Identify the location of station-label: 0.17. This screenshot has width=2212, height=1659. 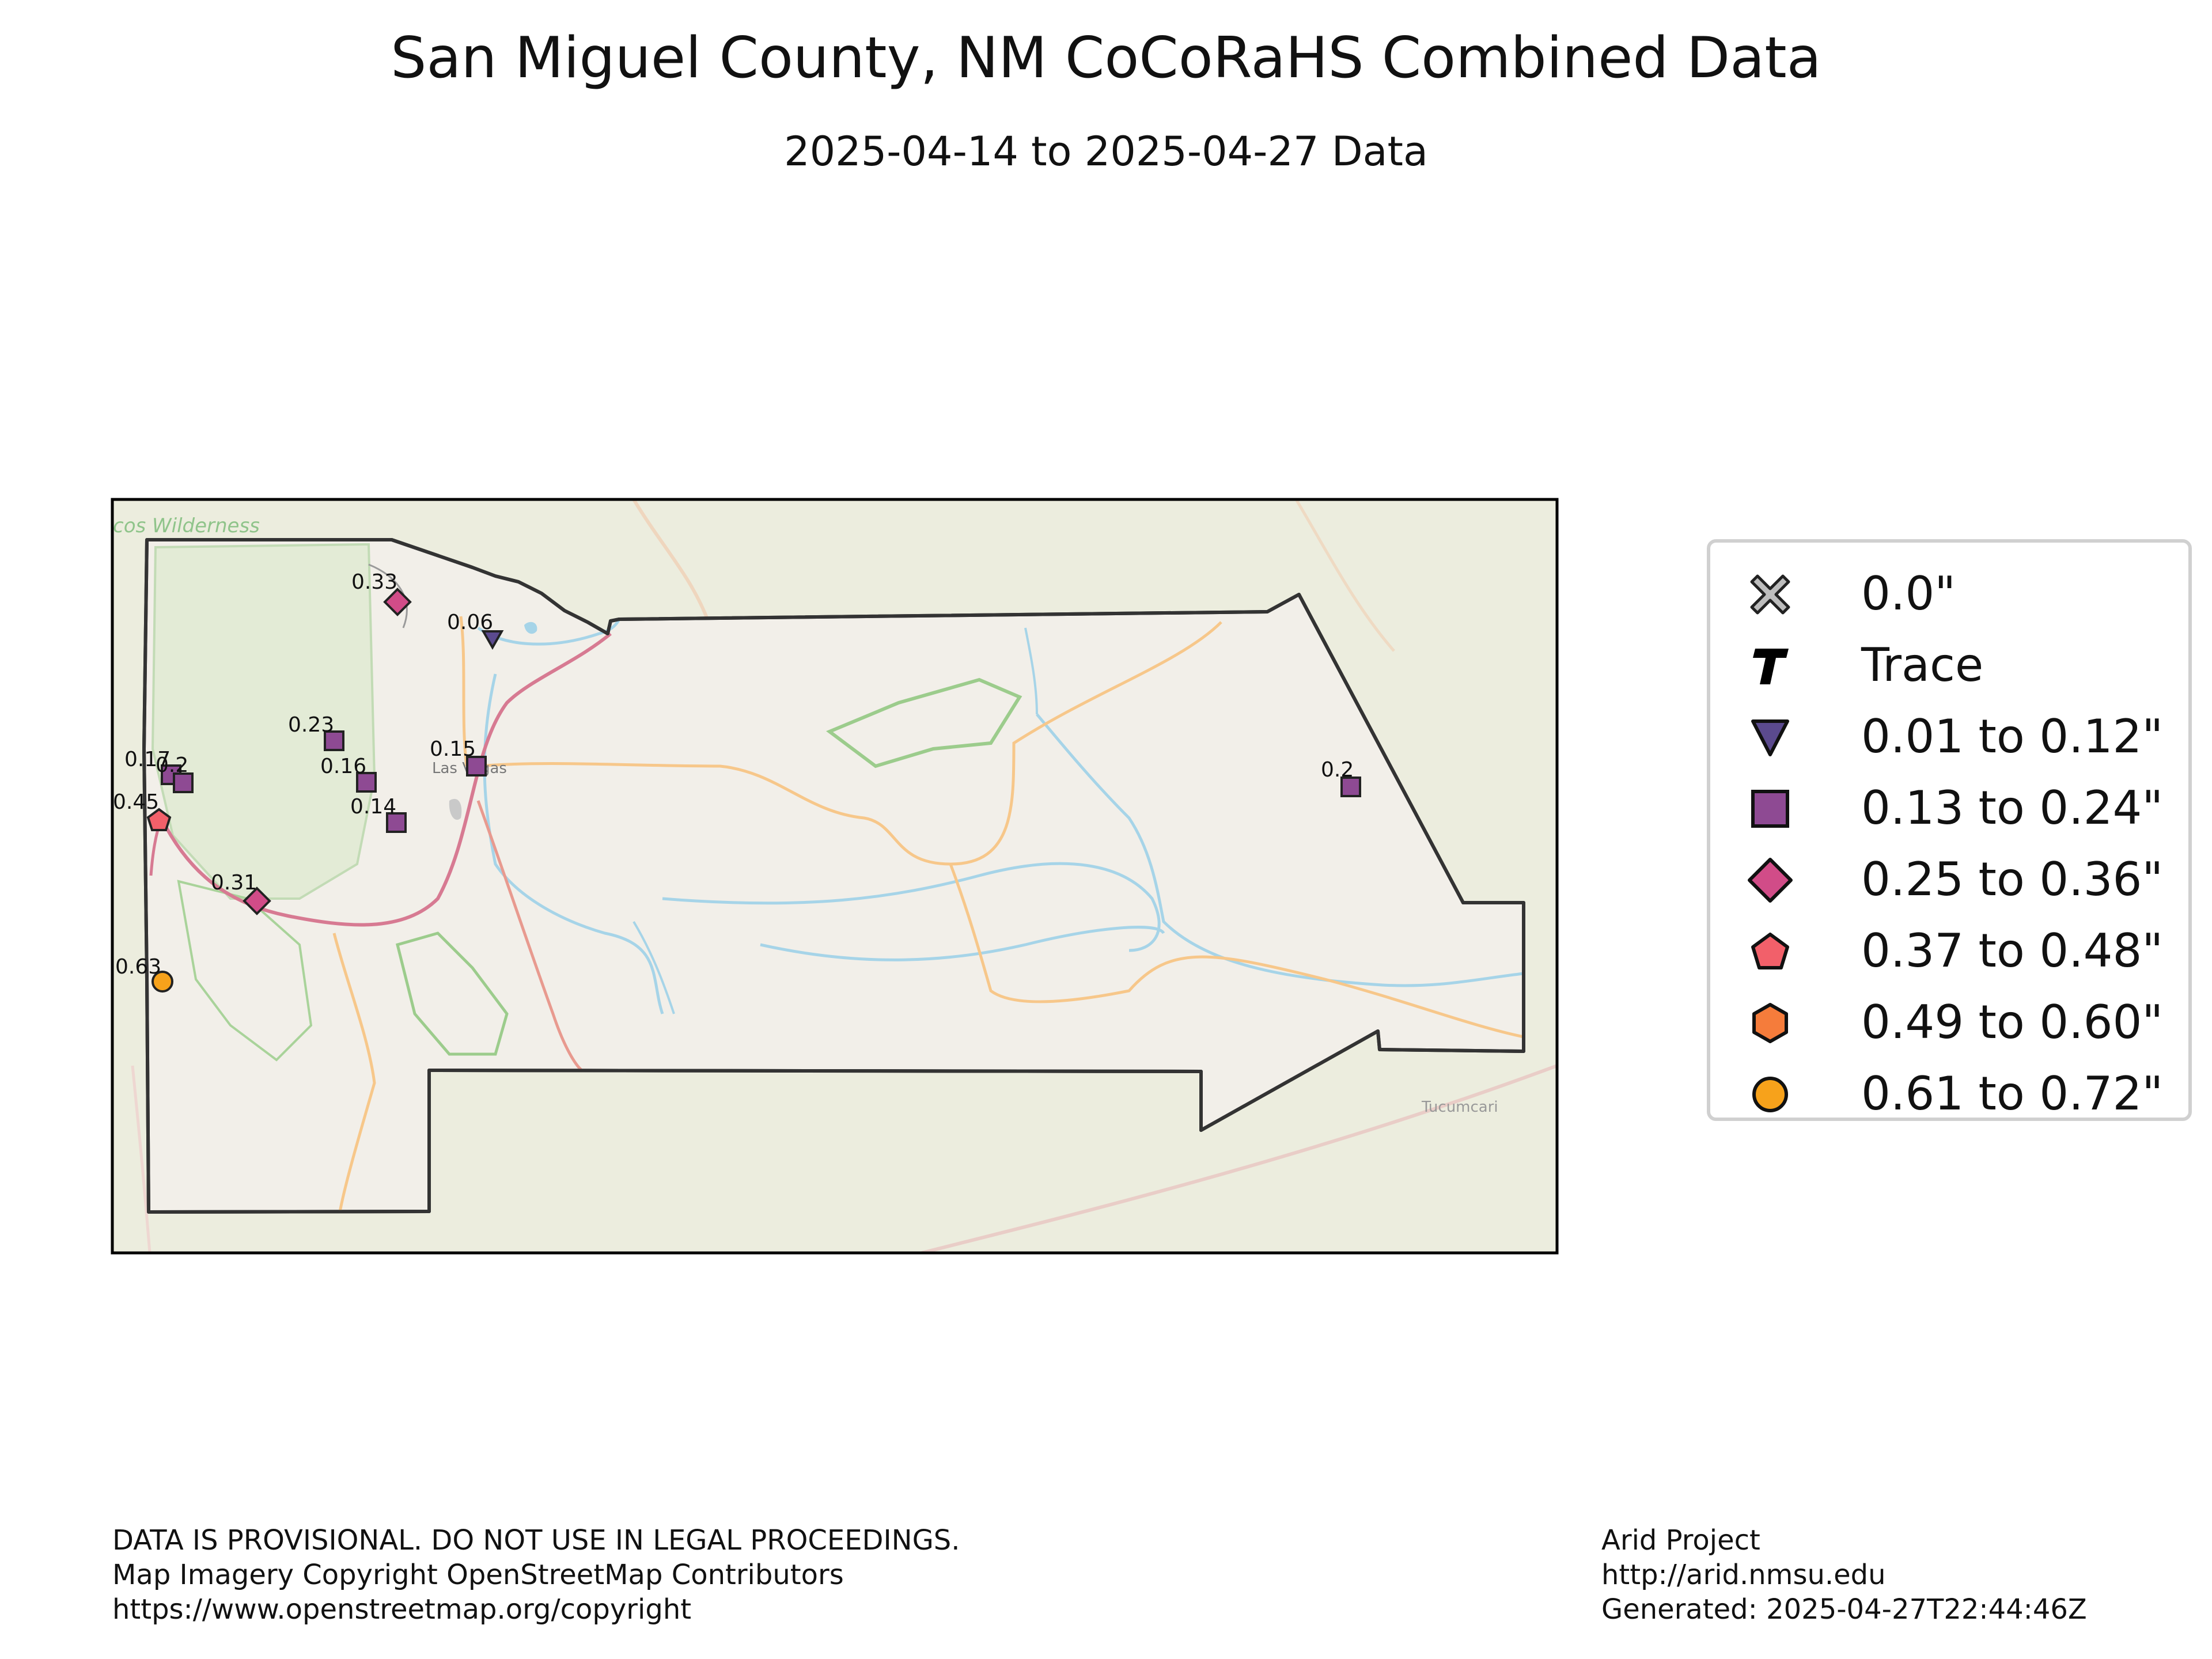
(147, 759).